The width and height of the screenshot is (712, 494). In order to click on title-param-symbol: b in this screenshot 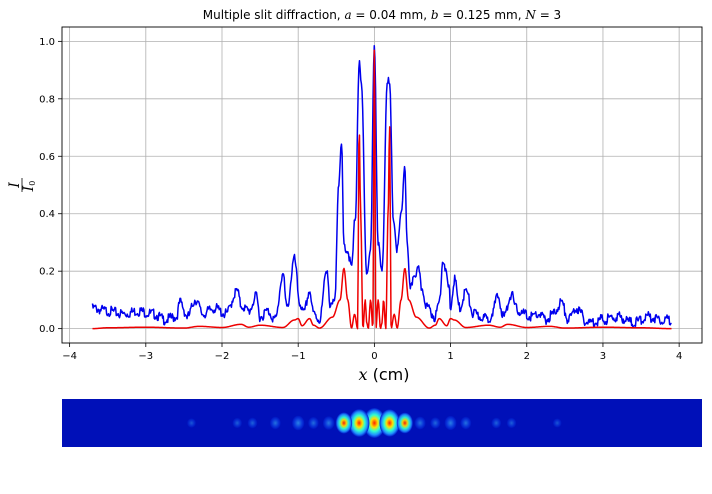, I will do `click(435, 15)`.